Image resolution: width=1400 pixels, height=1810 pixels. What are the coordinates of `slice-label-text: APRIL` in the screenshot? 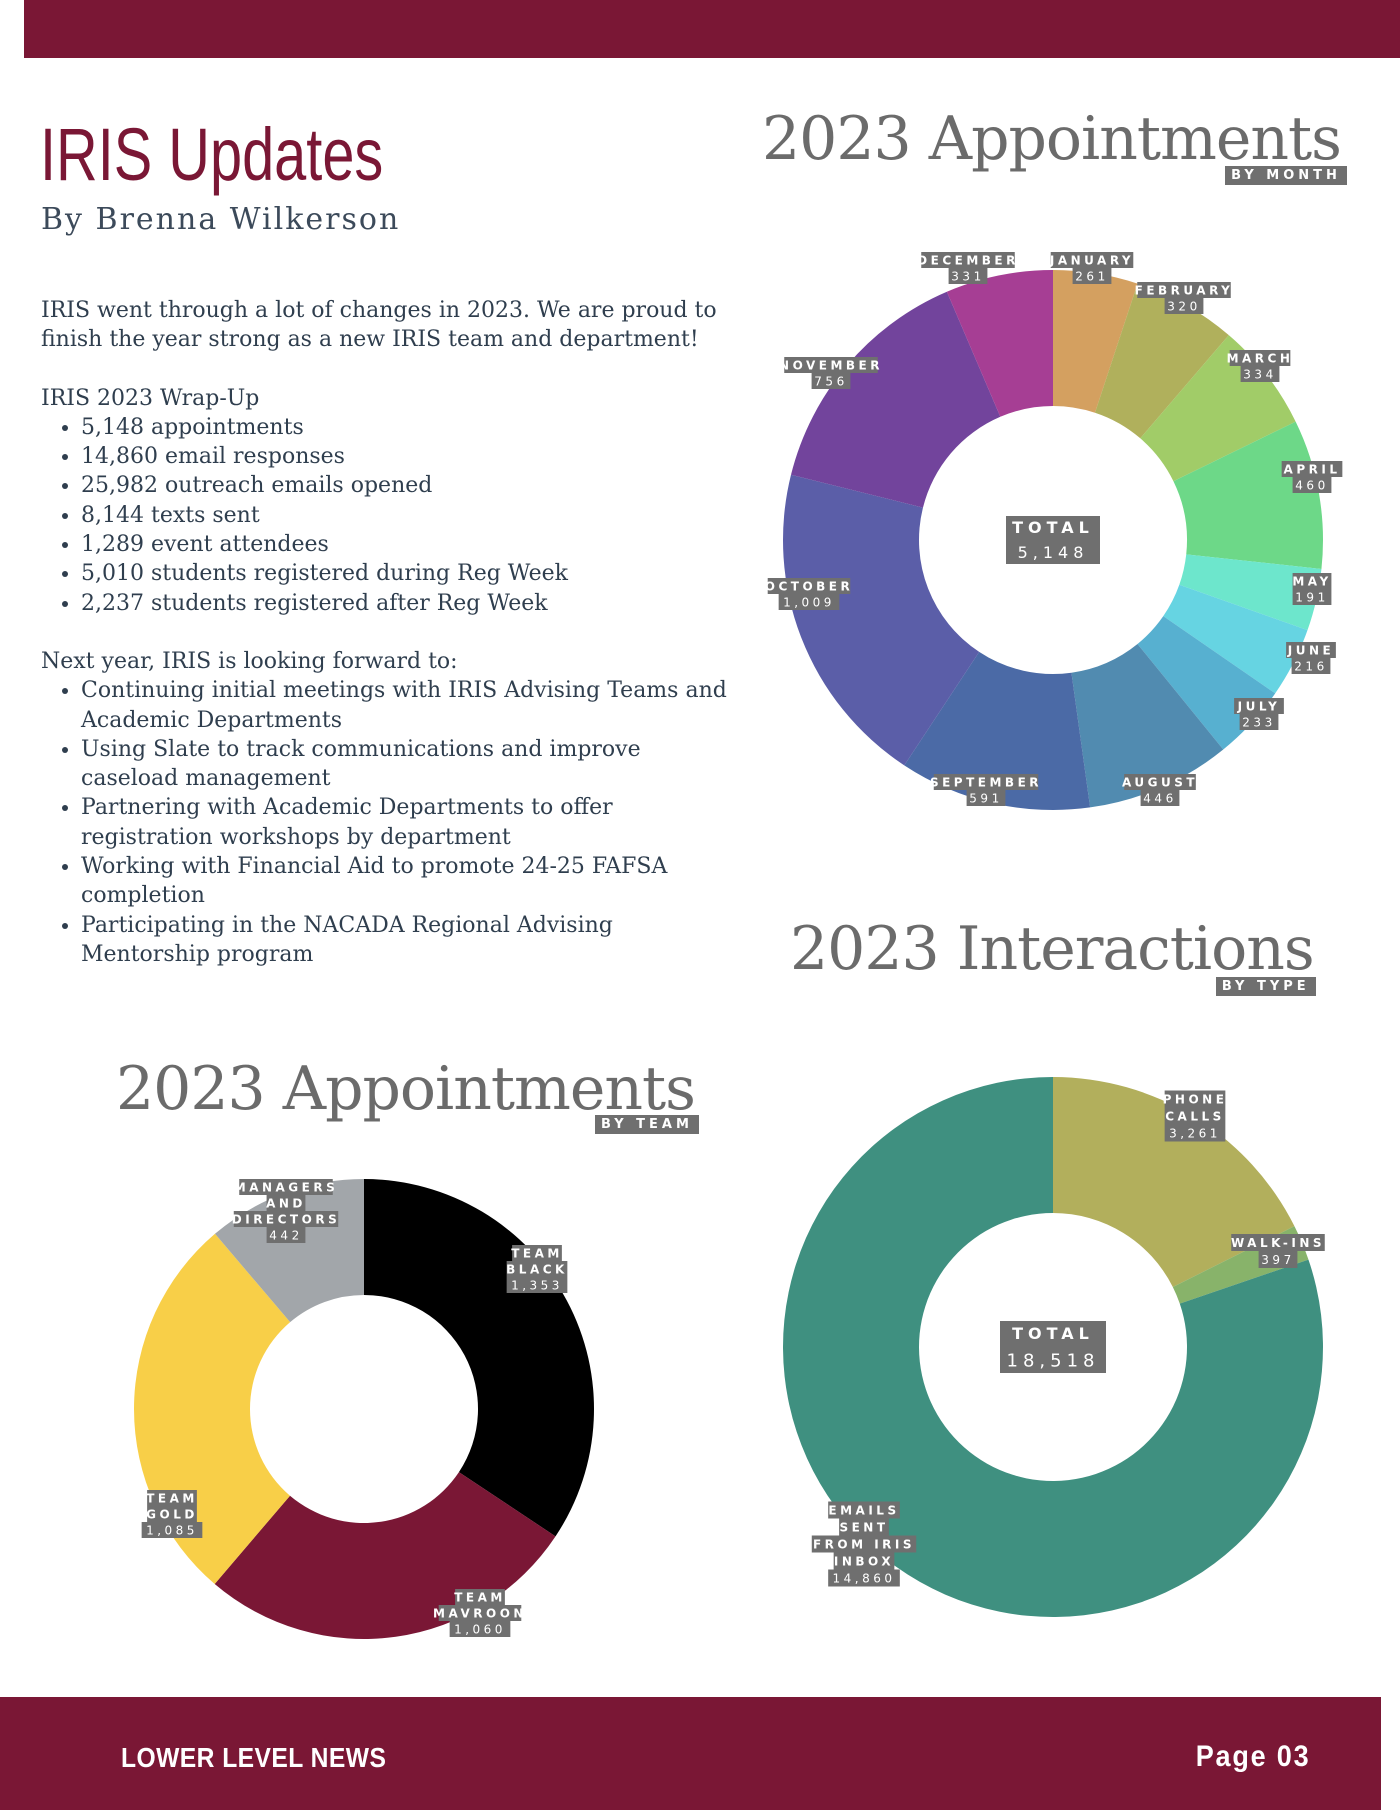 It's located at (1312, 469).